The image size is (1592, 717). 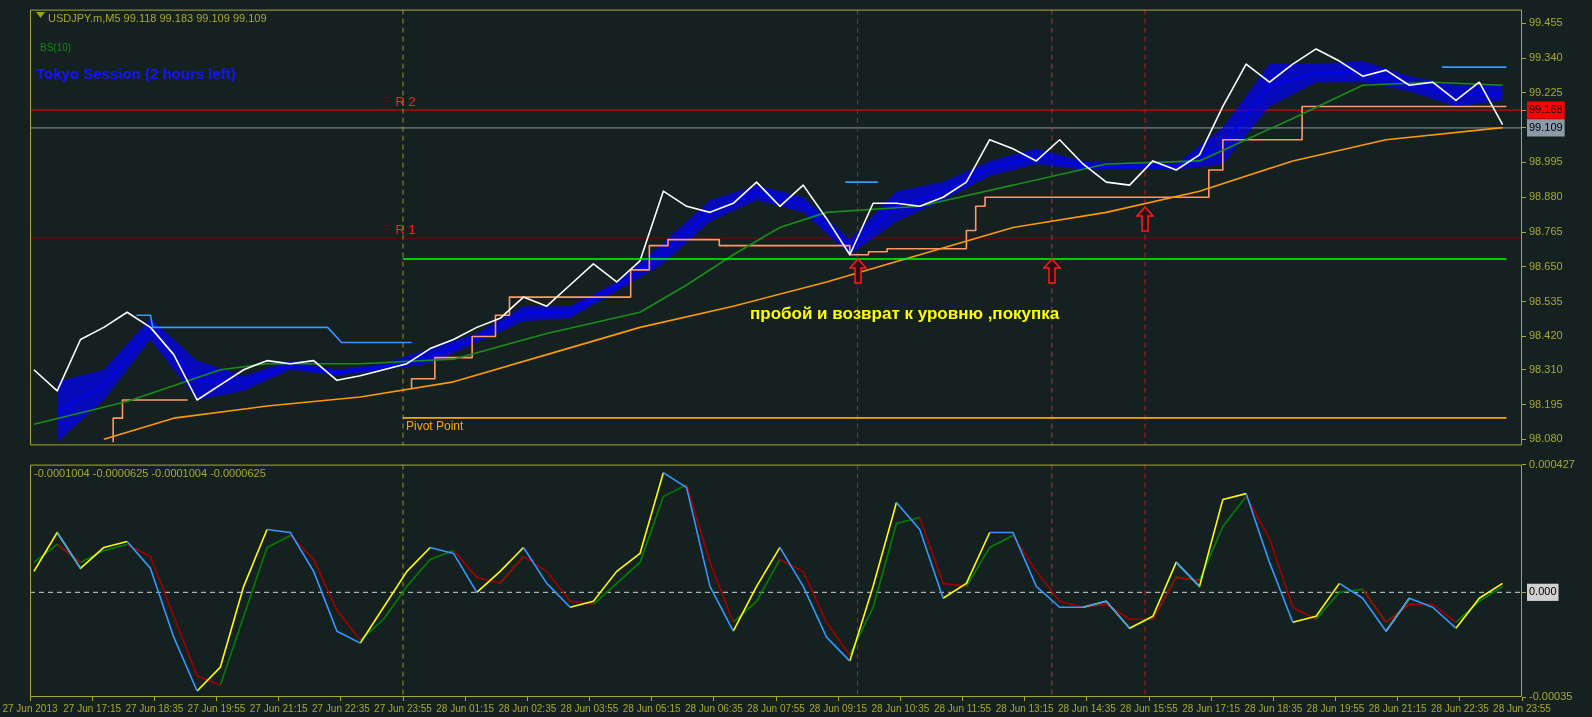 What do you see at coordinates (1335, 708) in the screenshot?
I see `x-tick-label: 28 Jun 19:55` at bounding box center [1335, 708].